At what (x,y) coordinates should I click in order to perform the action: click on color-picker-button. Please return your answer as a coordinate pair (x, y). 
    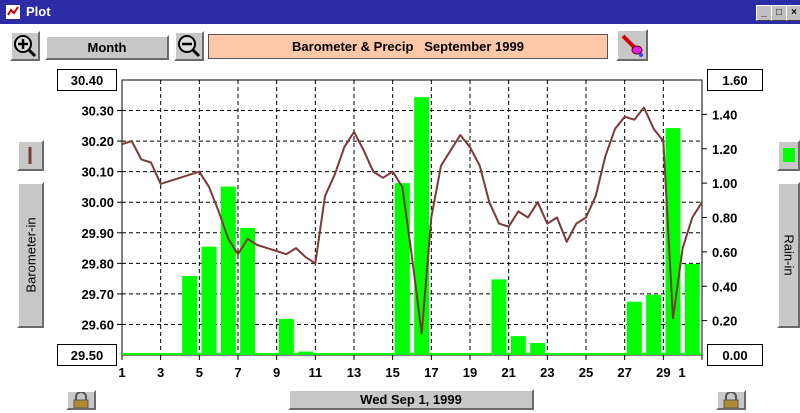
    Looking at the image, I should click on (632, 45).